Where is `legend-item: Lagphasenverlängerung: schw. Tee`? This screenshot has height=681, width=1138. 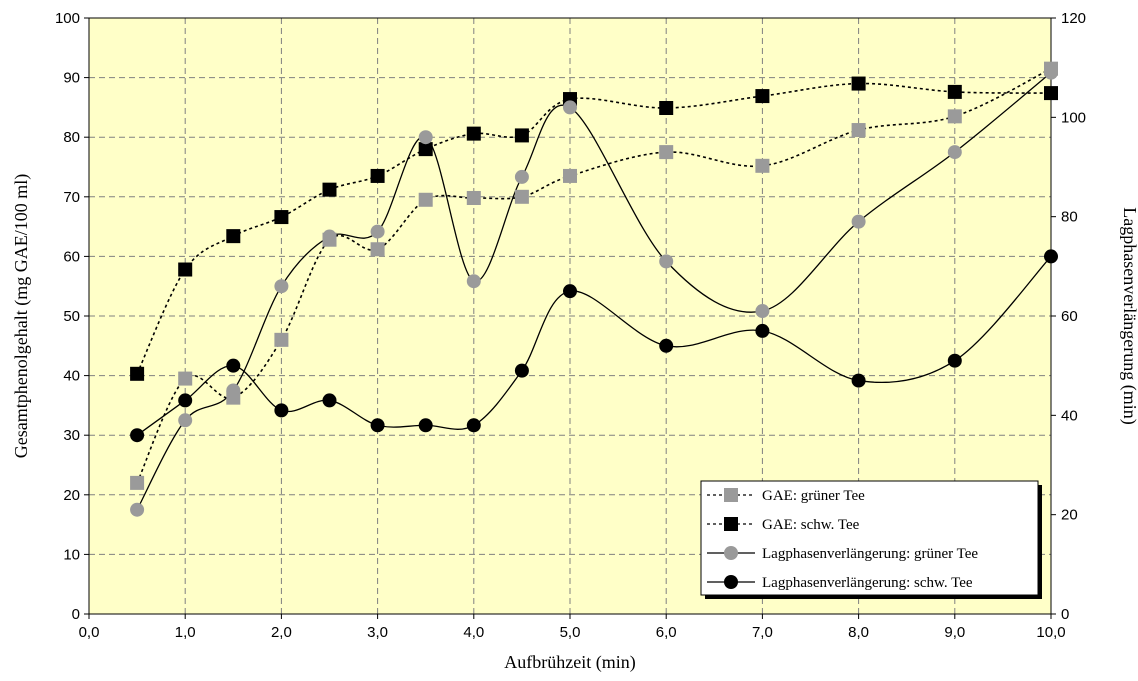
legend-item: Lagphasenverlängerung: schw. Tee is located at coordinates (840, 583).